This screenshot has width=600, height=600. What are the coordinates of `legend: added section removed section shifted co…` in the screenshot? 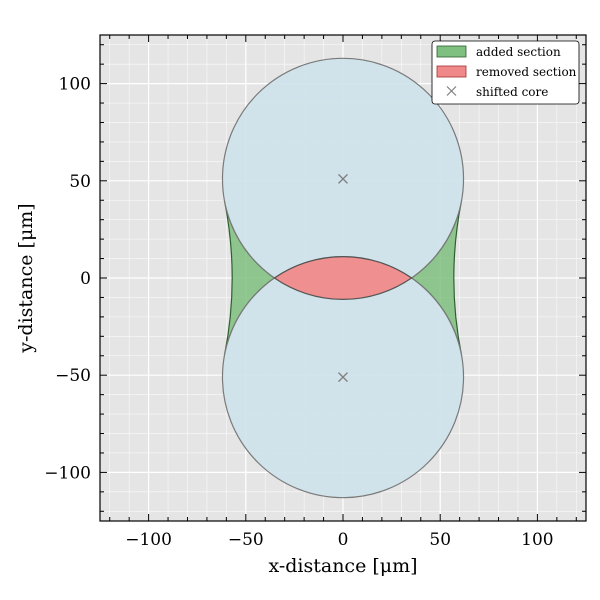 It's located at (505, 72).